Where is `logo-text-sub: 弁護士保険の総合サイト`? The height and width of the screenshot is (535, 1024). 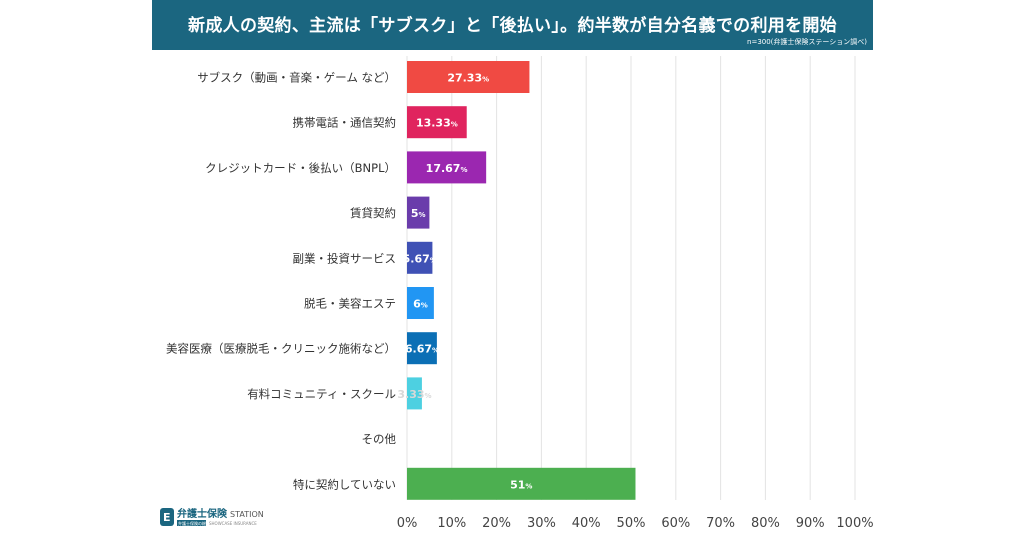 logo-text-sub: 弁護士保険の総合サイト is located at coordinates (200, 523).